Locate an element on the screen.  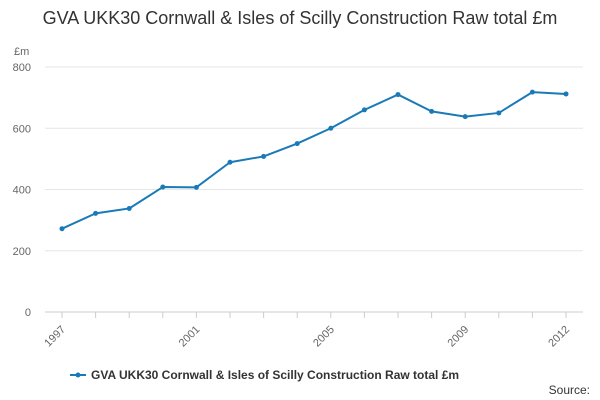
y-axis-unit-label: £m is located at coordinates (21, 52).